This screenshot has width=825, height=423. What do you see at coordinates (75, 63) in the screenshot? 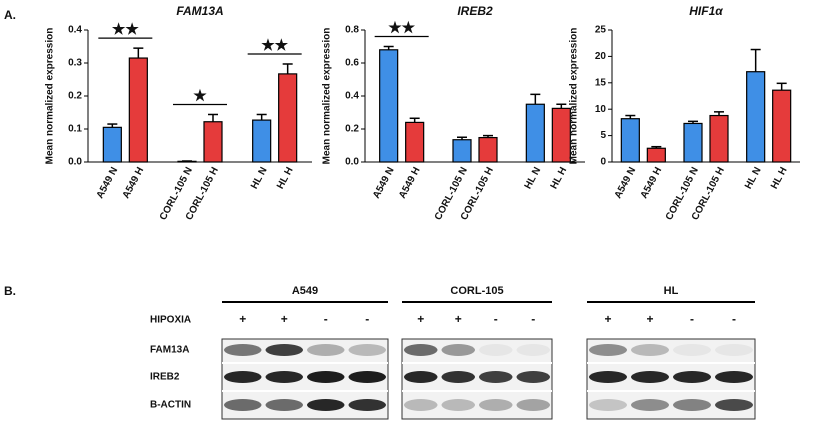
I see `y-tick-label: 0.3` at bounding box center [75, 63].